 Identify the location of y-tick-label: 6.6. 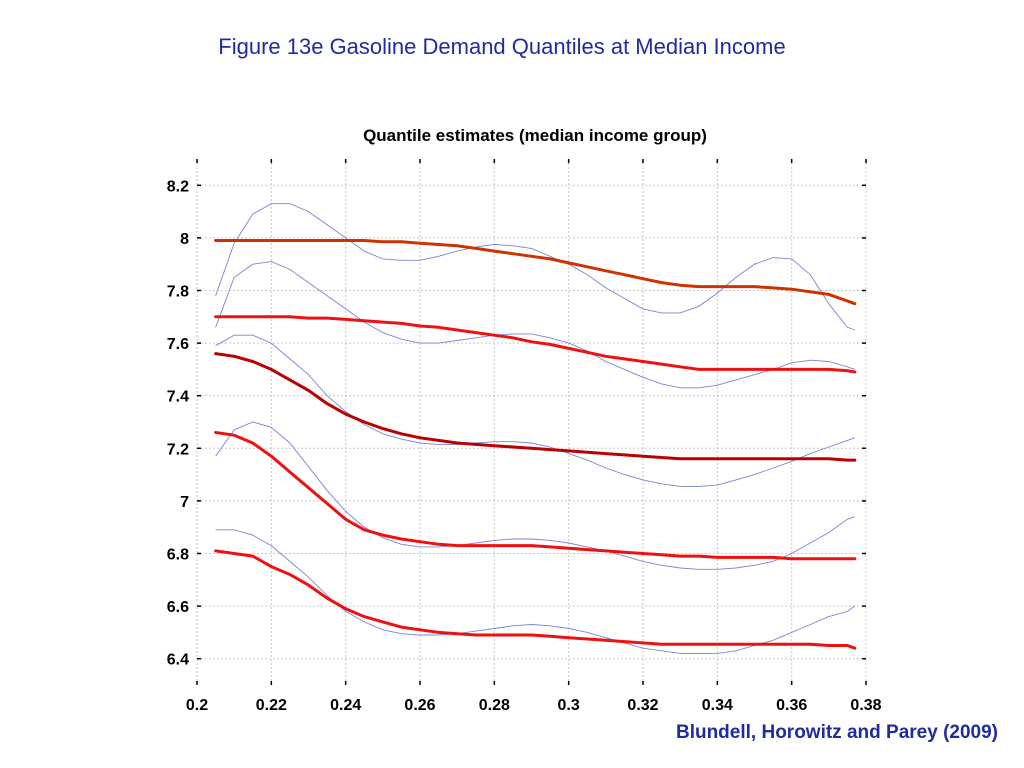
(178, 607).